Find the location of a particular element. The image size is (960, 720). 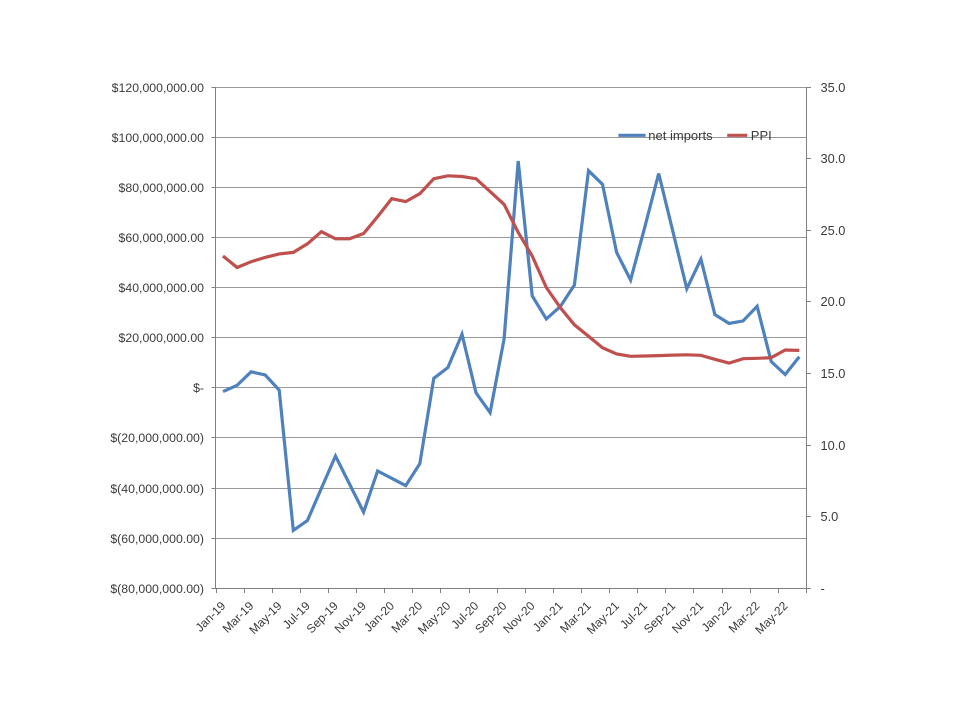

svg-text: $120,000,000.00 is located at coordinates (158, 88).